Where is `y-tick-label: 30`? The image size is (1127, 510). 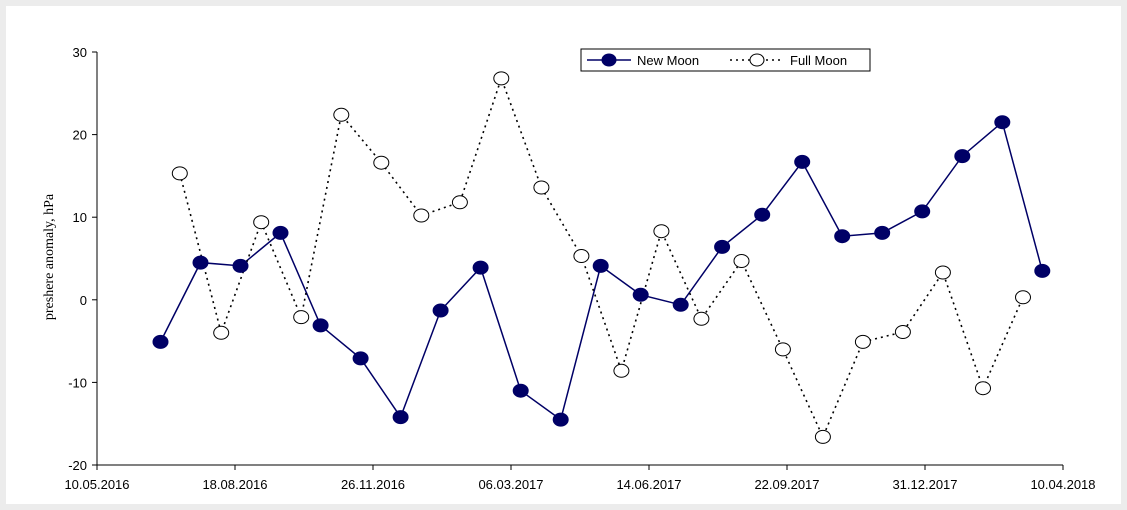 y-tick-label: 30 is located at coordinates (80, 52).